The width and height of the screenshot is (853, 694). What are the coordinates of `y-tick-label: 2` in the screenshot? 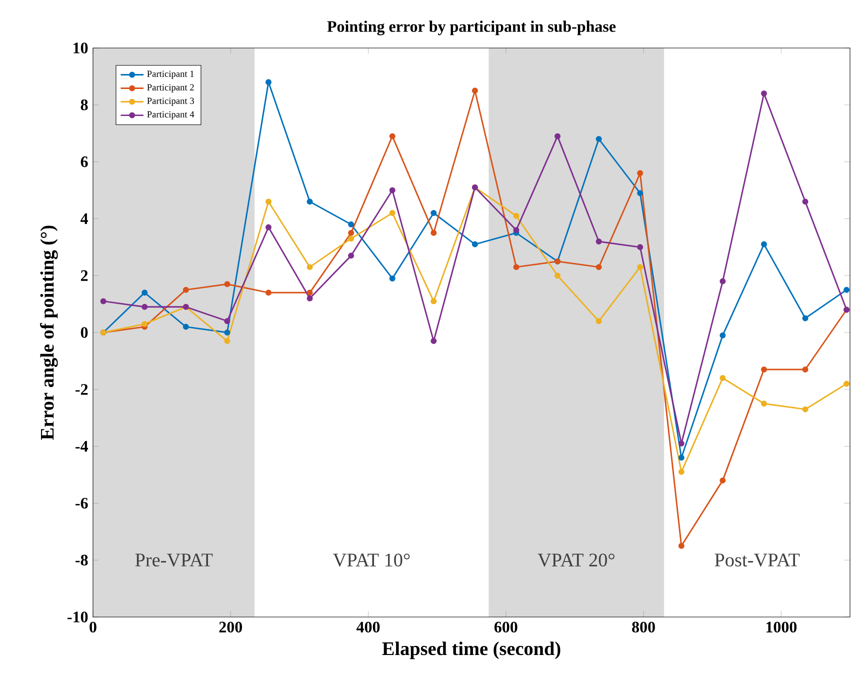 It's located at (84, 275).